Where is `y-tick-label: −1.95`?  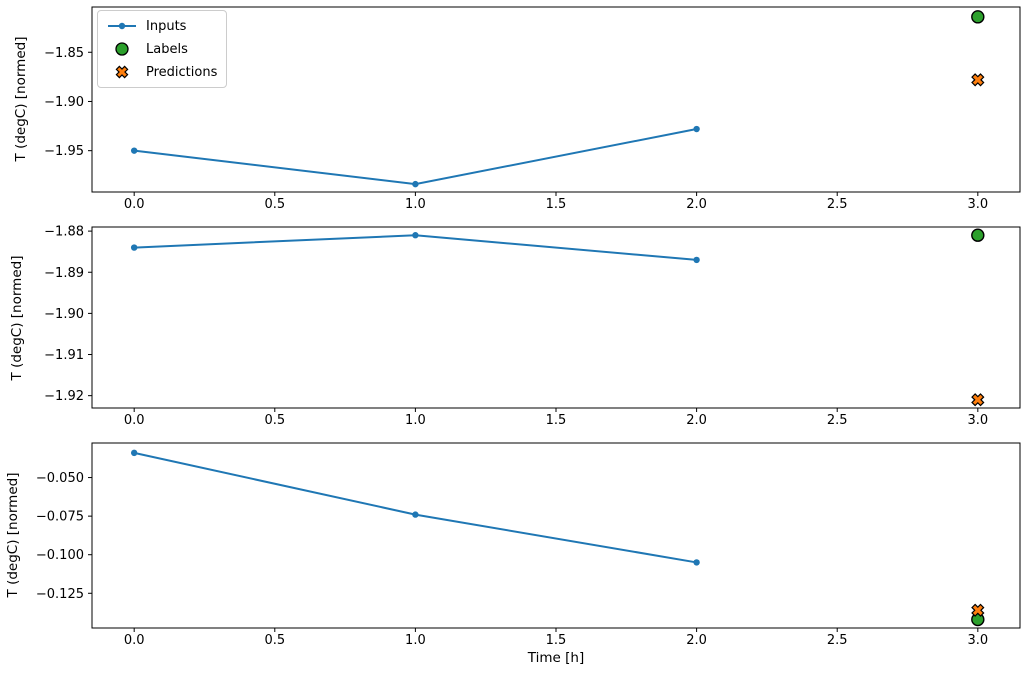
y-tick-label: −1.95 is located at coordinates (64, 151).